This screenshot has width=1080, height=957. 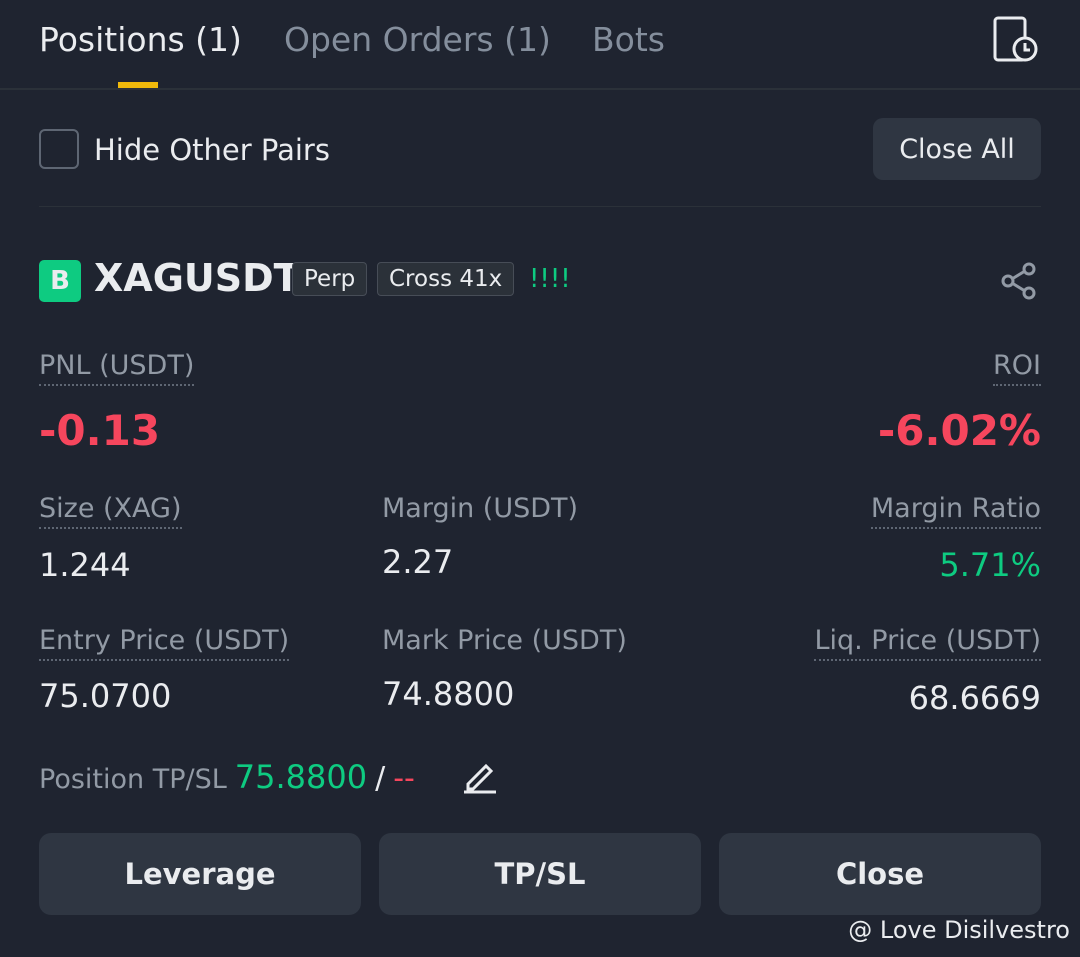 I want to click on pnl-value: -0.13, so click(x=100, y=430).